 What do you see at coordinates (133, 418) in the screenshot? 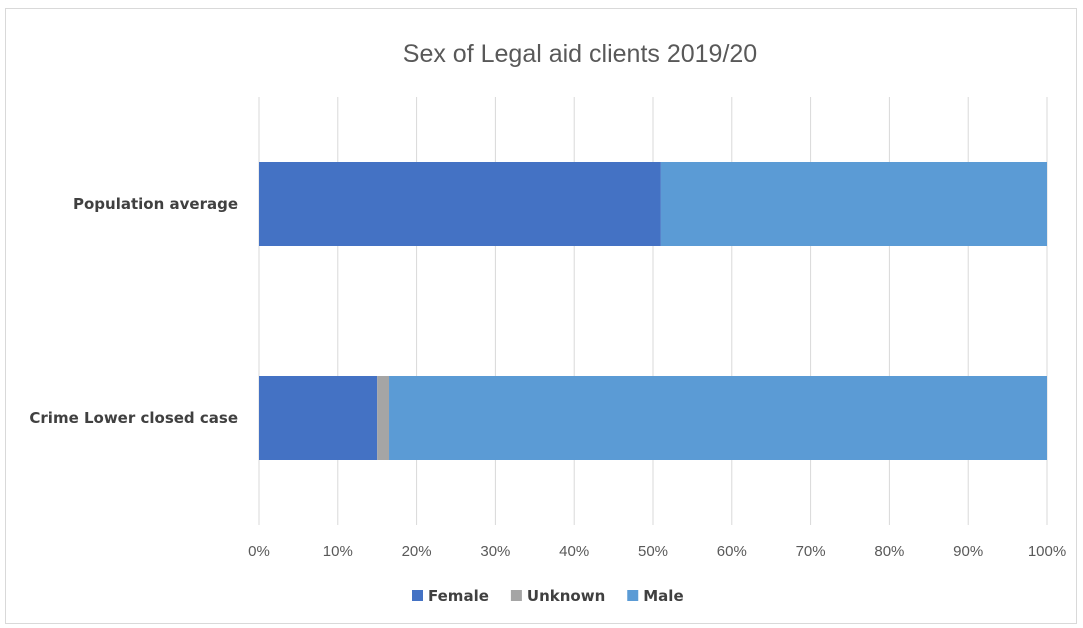
I see `category-label: Crime Lower closed case` at bounding box center [133, 418].